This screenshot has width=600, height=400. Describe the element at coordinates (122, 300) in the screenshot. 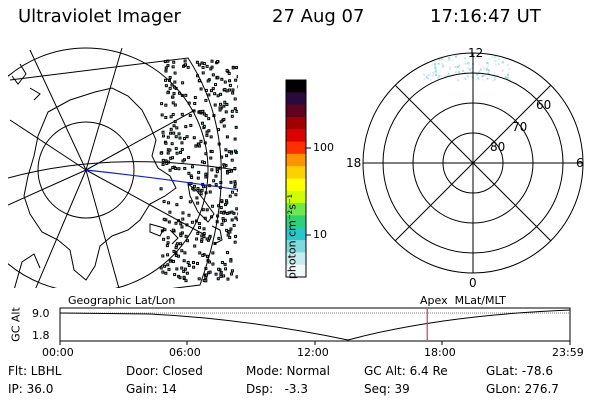

I see `geographic-label: Geographic Lat/Lon` at that location.